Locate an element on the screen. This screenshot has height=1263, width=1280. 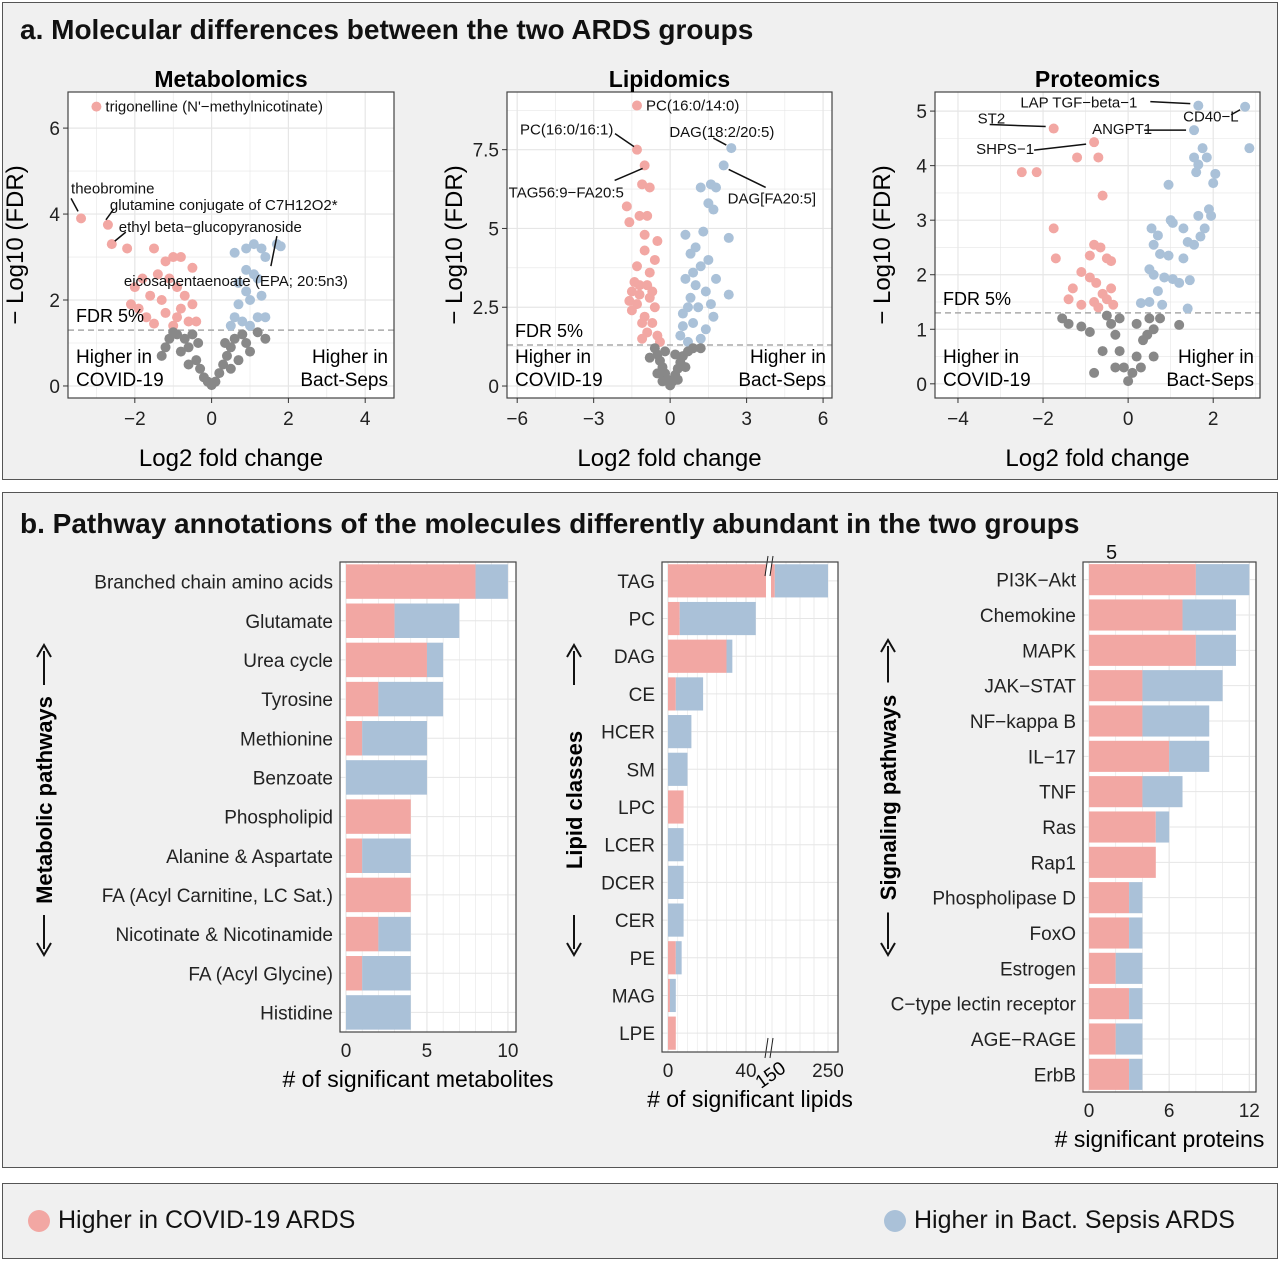
point-label: trigonelline (N'−methylnicotinate) is located at coordinates (214, 107).